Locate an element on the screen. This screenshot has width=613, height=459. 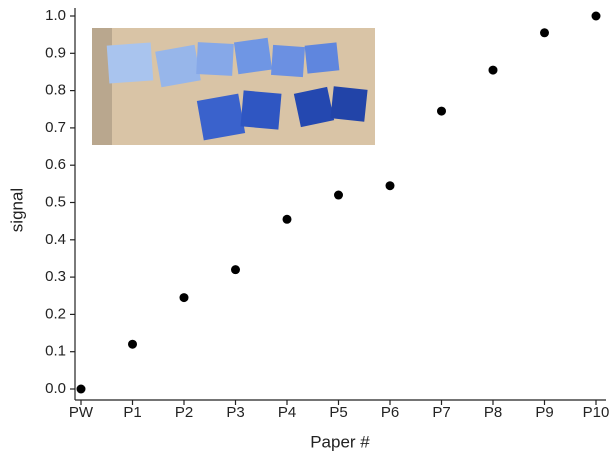
y-tick-label: 1.0 is located at coordinates (55, 15).